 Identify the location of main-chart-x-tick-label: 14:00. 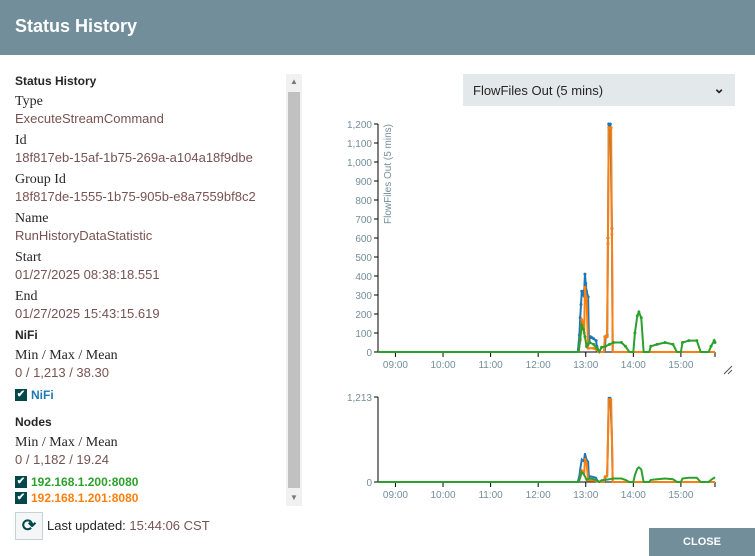
(633, 365).